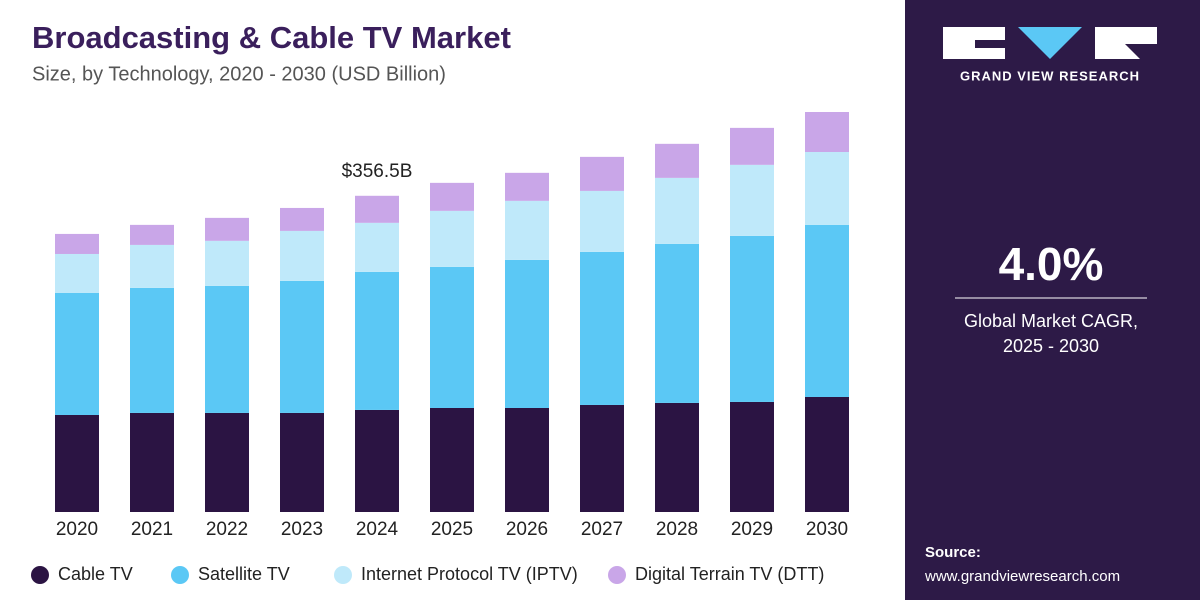 This screenshot has width=1200, height=605. What do you see at coordinates (1050, 43) in the screenshot?
I see `logo-v` at bounding box center [1050, 43].